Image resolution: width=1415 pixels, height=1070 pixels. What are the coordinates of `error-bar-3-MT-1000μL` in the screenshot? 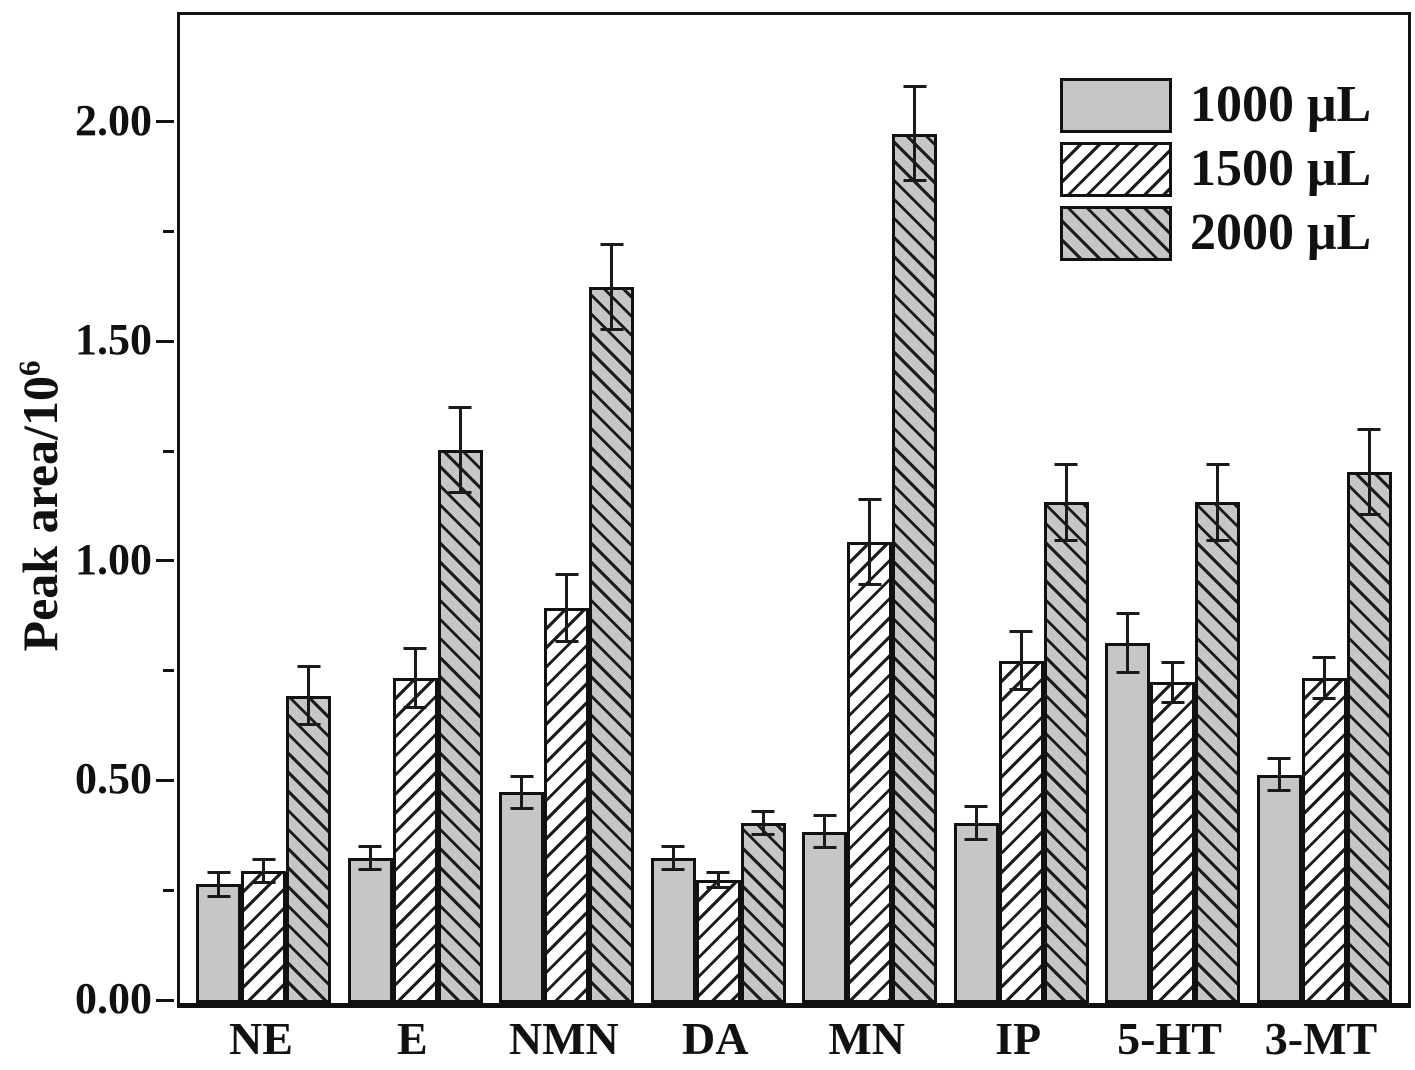 It's located at (1279, 775).